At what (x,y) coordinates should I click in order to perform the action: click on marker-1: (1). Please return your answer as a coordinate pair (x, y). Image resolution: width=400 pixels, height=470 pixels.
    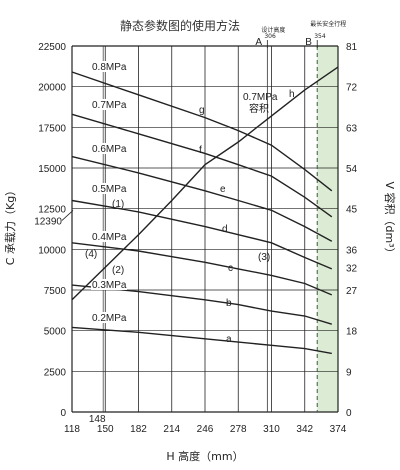
    Looking at the image, I should click on (118, 204).